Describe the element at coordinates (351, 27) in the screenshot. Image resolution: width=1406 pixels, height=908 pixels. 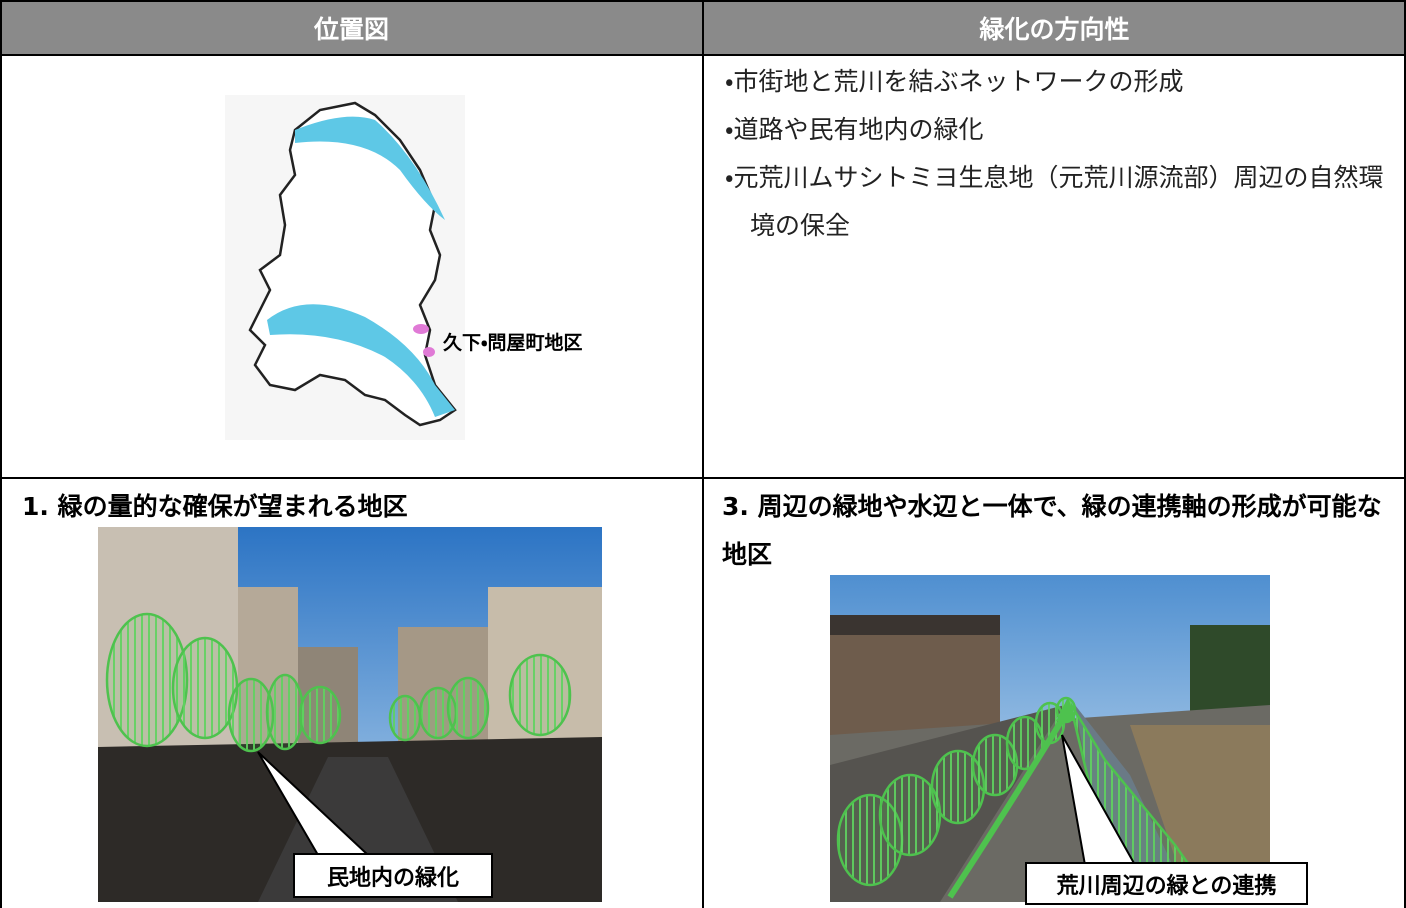
I see `header-cell: 位置図` at that location.